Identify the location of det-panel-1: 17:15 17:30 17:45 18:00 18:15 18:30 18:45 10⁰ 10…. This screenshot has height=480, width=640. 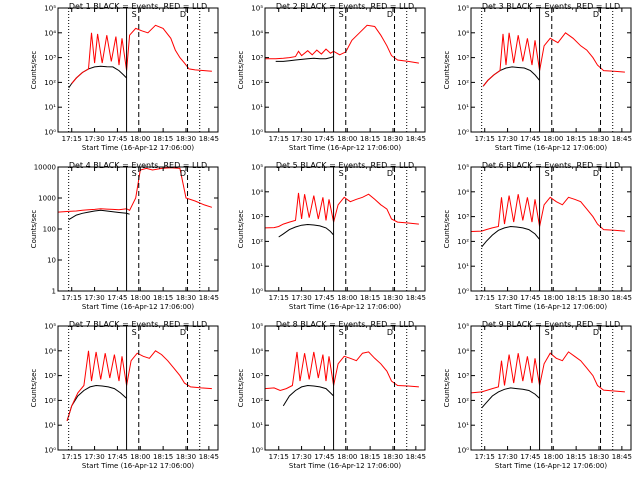
(124, 77).